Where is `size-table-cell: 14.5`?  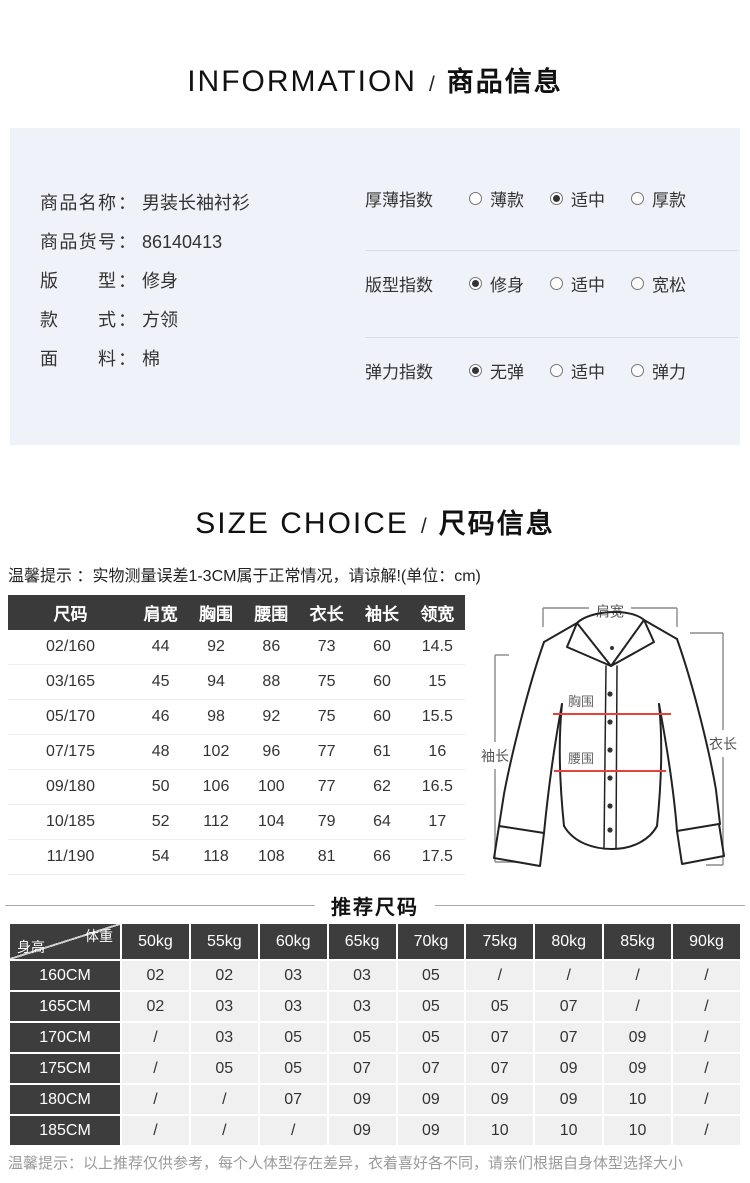
size-table-cell: 14.5 is located at coordinates (437, 647).